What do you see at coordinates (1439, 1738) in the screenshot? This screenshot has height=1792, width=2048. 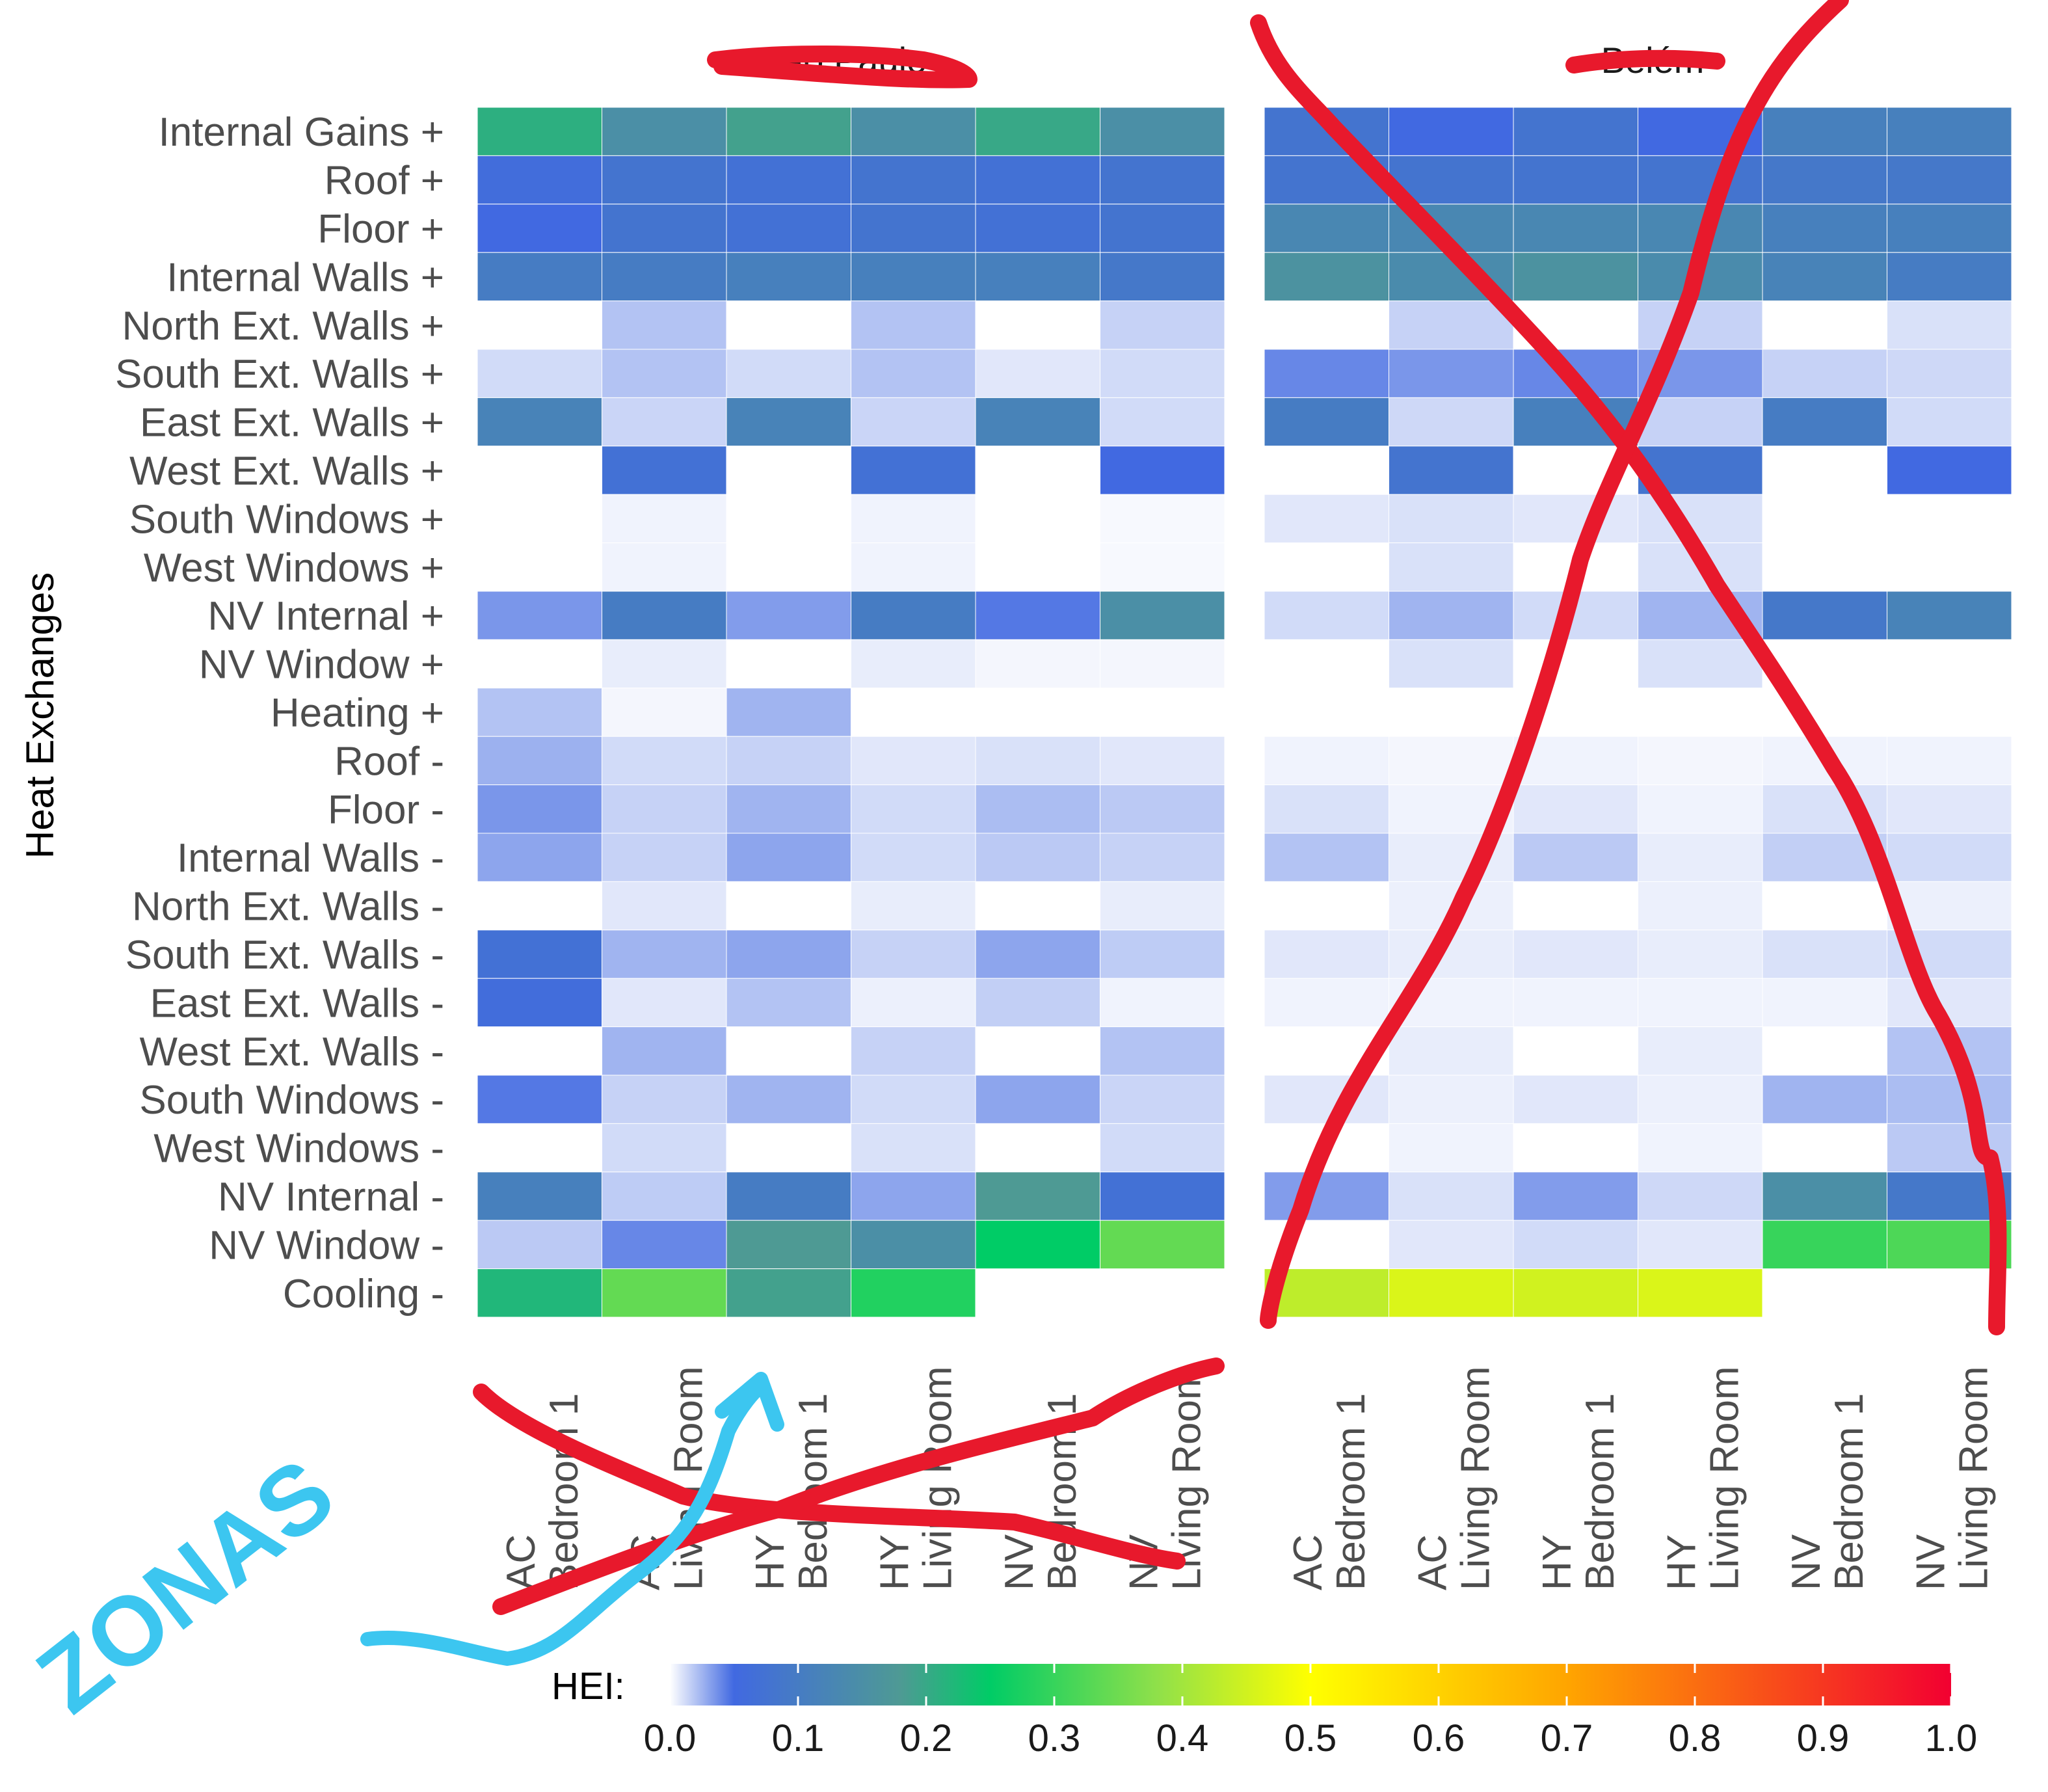 I see `colorbar-tick-label: 0.6` at bounding box center [1439, 1738].